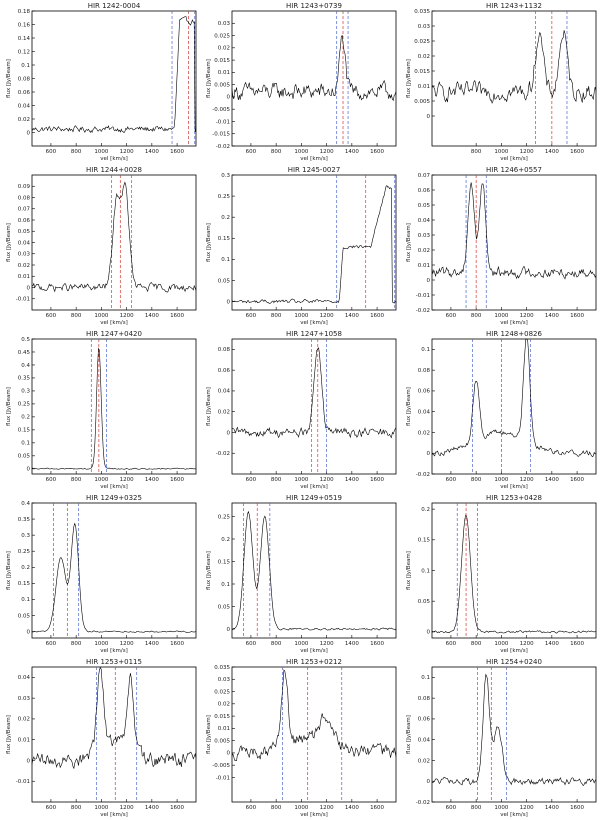  What do you see at coordinates (24, 405) in the screenshot?
I see `y-tick-label: 0.25` at bounding box center [24, 405].